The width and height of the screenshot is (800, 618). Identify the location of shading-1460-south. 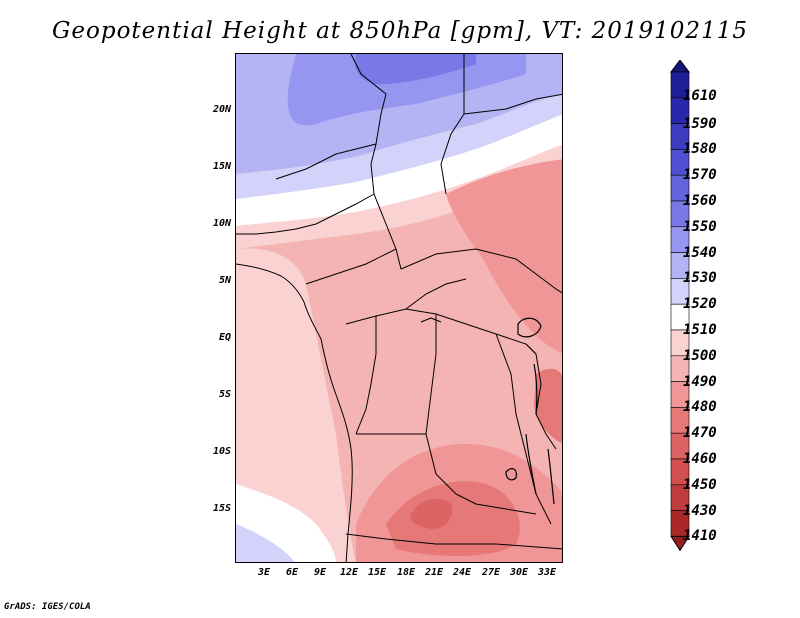
(431, 513).